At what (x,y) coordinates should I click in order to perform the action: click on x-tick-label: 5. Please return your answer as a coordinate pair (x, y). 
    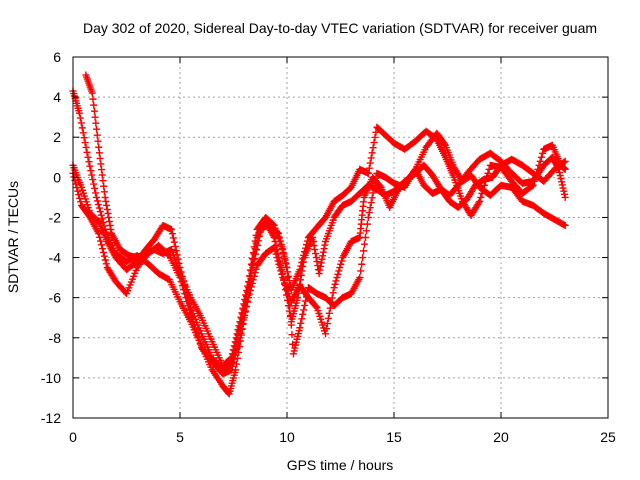
    Looking at the image, I should click on (180, 437).